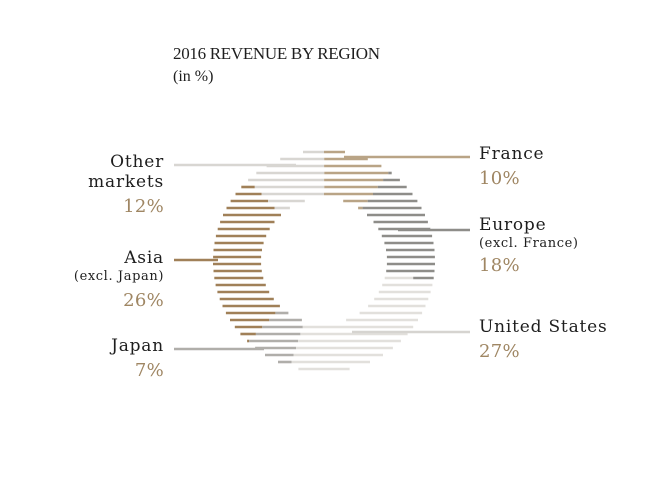  I want to click on label-asia: Asia (excl. Japan) 26%, so click(89, 280).